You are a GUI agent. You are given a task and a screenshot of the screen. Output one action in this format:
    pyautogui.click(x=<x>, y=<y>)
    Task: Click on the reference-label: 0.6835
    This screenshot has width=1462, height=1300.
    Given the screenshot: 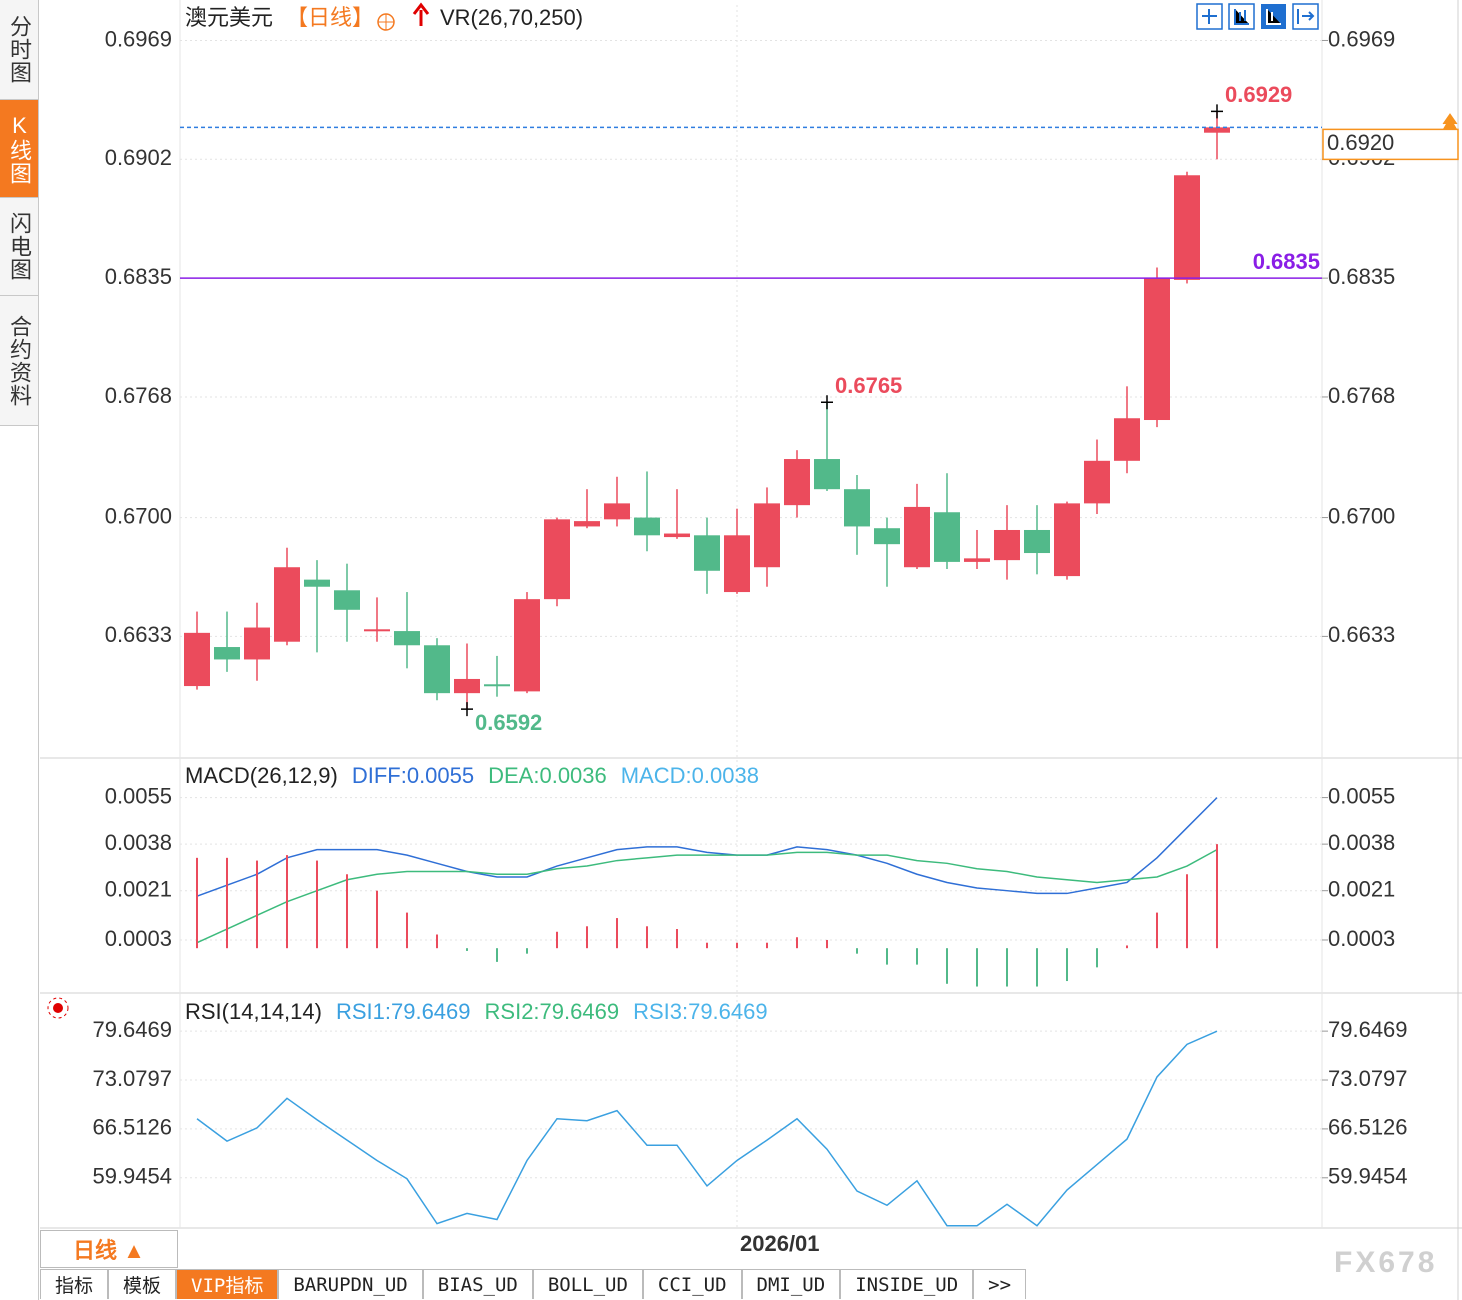 What is the action you would take?
    pyautogui.click(x=1286, y=261)
    